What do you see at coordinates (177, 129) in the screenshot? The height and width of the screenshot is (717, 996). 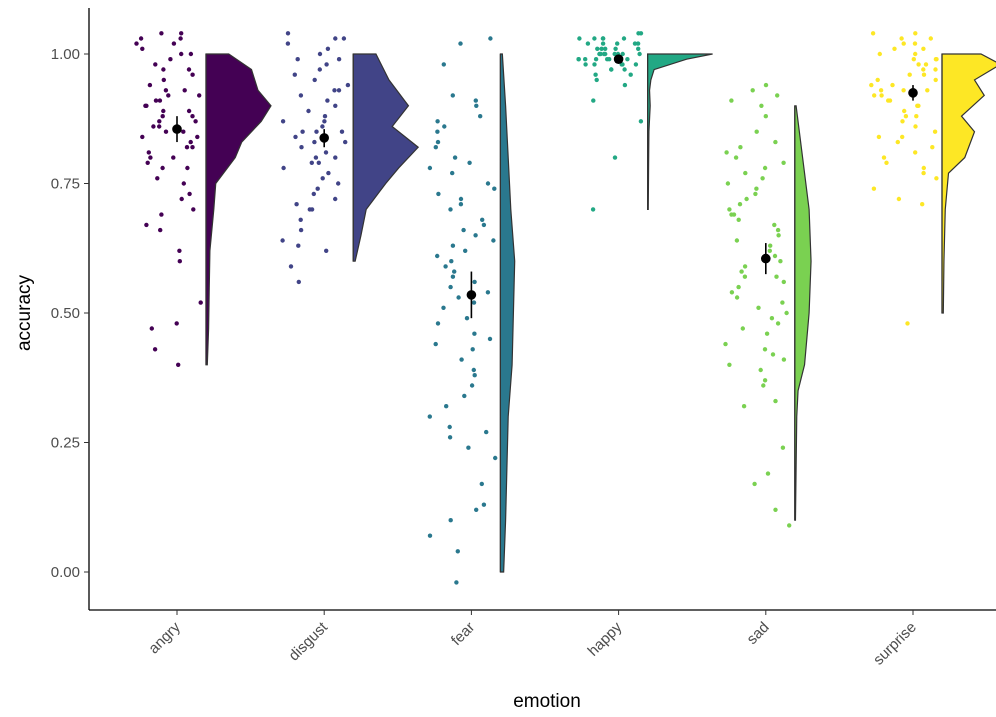 I see `mean-point-angry` at bounding box center [177, 129].